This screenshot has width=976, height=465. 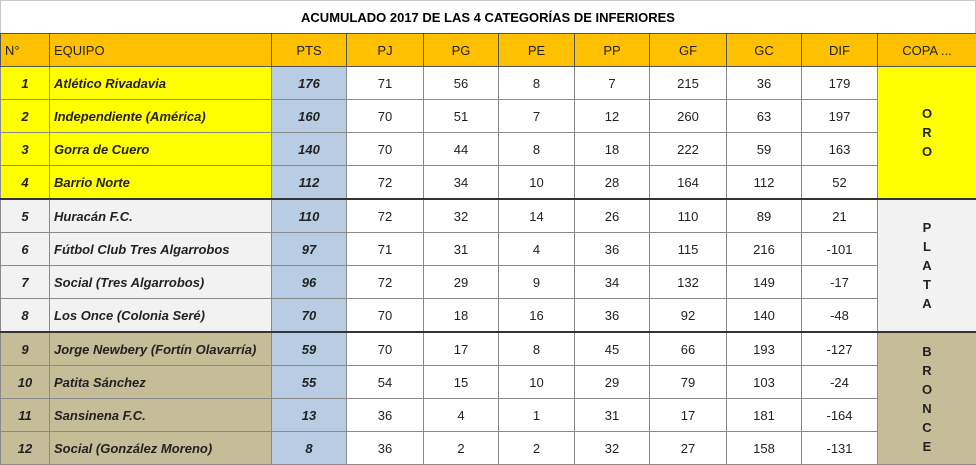 What do you see at coordinates (612, 282) in the screenshot?
I see `cell-pp: 34` at bounding box center [612, 282].